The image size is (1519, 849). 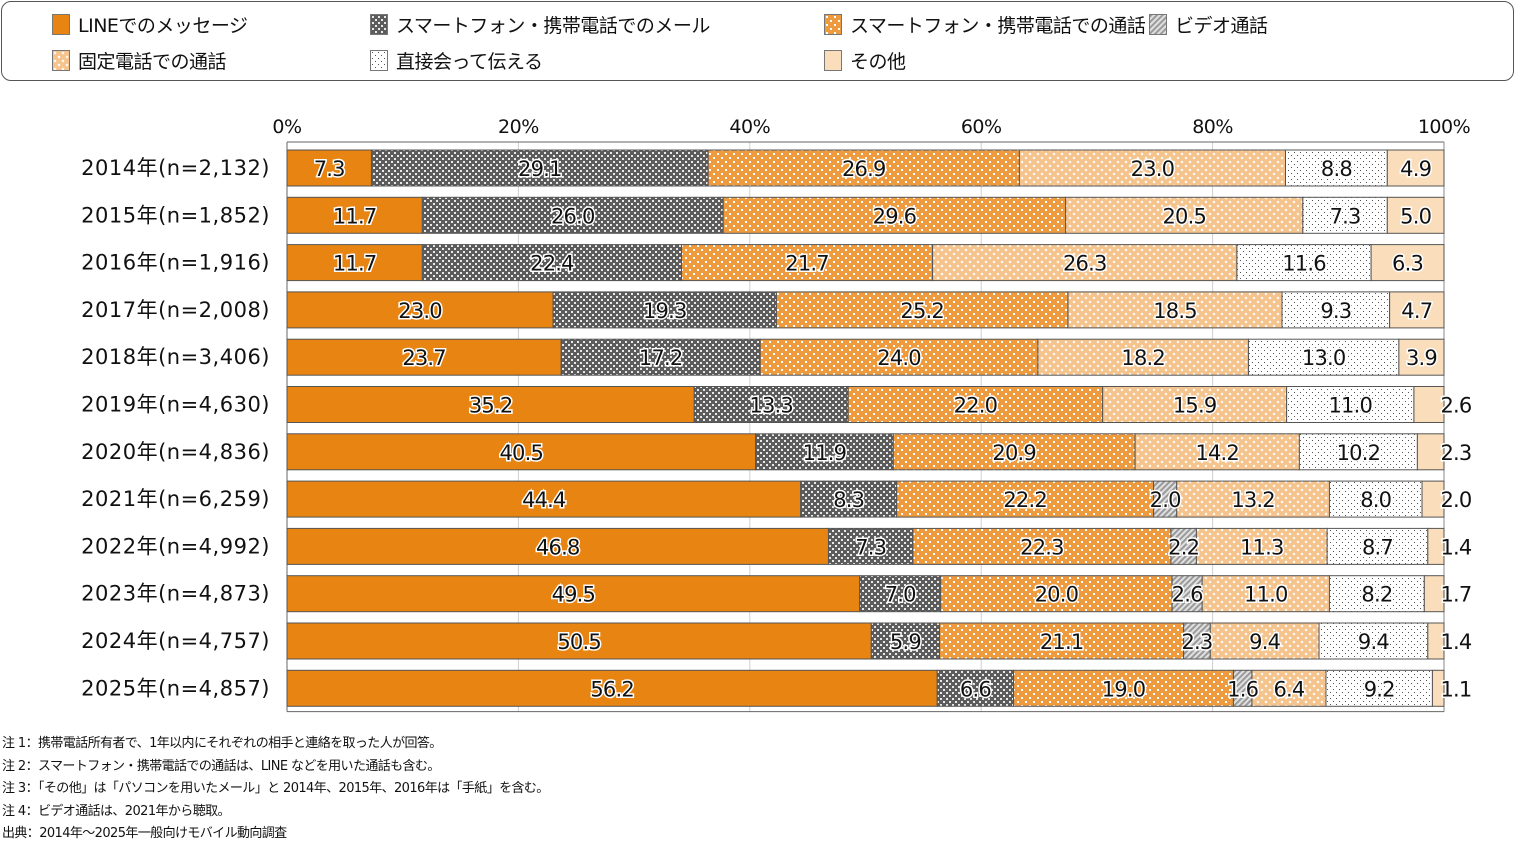 I want to click on data-label: 22.4, so click(x=552, y=264).